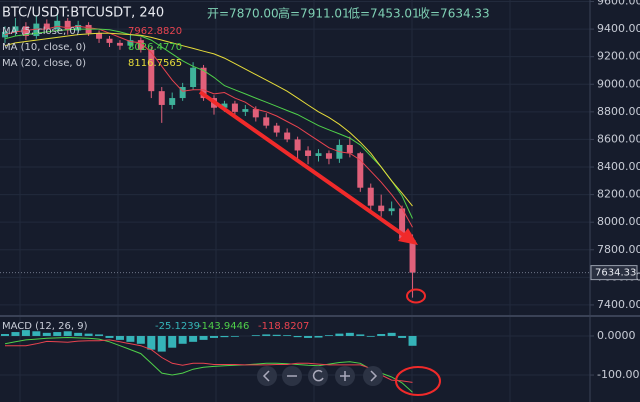 This screenshot has width=640, height=402. Describe the element at coordinates (44, 63) in the screenshot. I see `ma-legend: MA (20, close, 0)` at that location.